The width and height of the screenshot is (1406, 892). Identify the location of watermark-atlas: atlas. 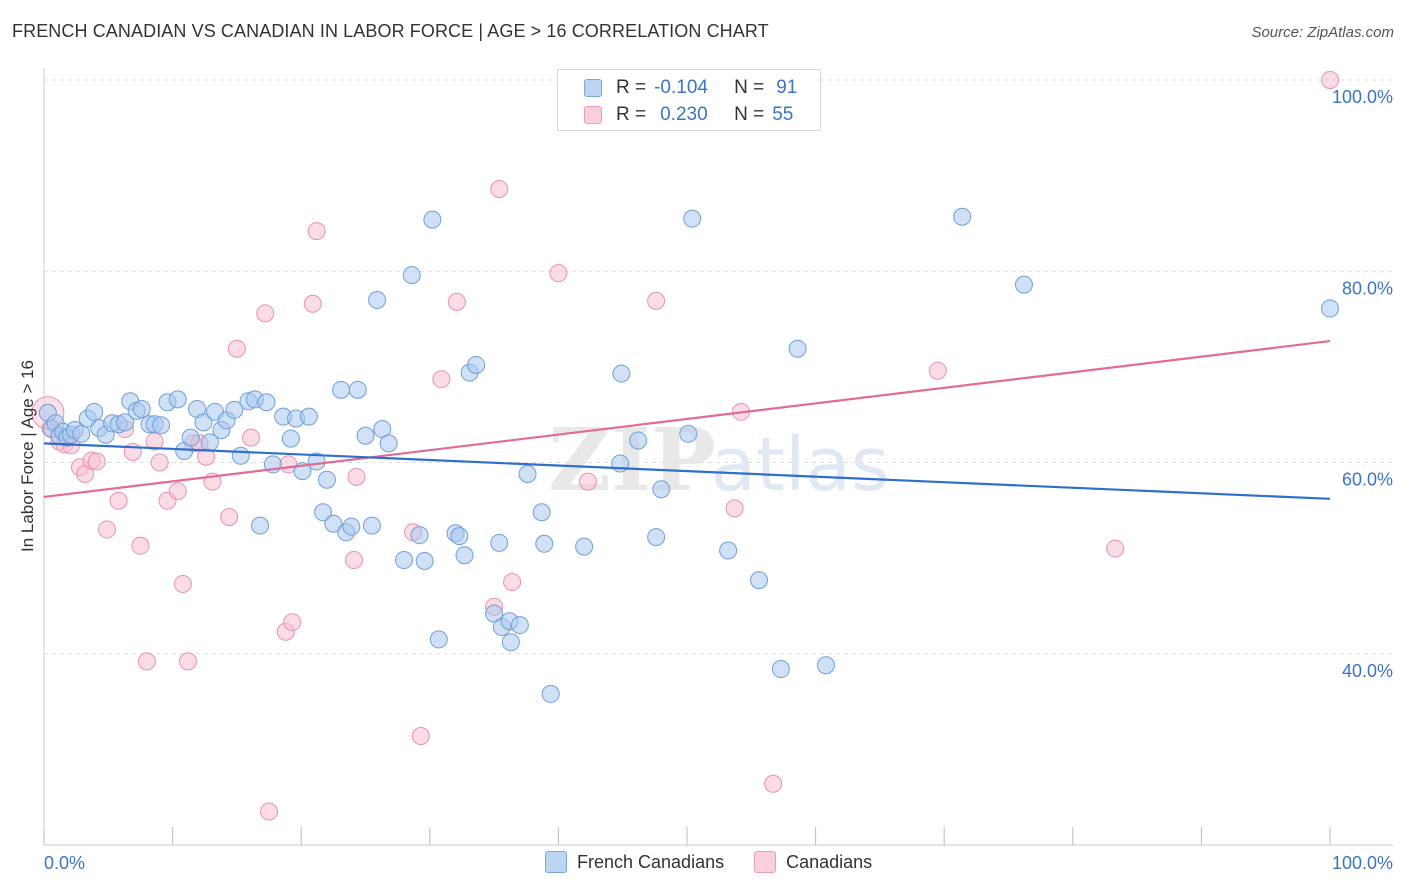
(800, 465).